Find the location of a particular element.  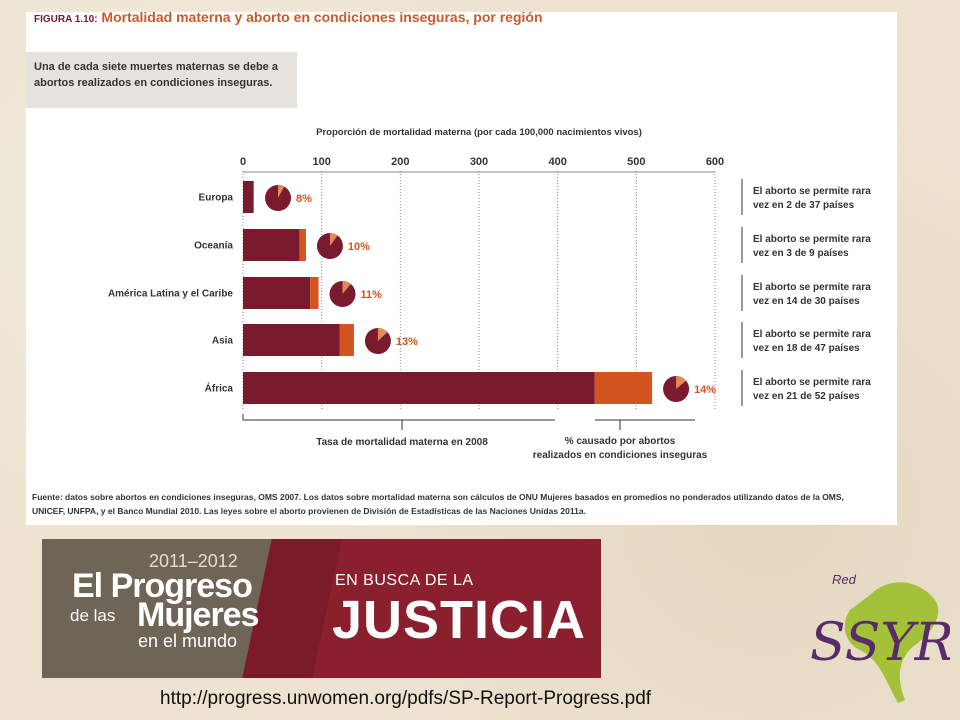

banner-title-line1: El Progreso is located at coordinates (162, 586).